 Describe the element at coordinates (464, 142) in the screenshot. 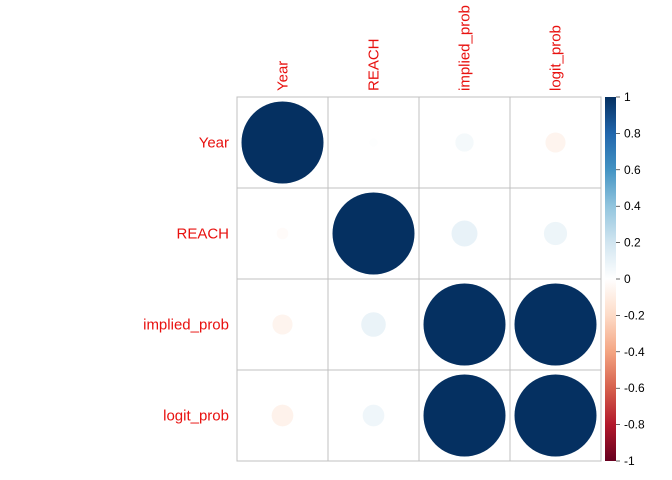

I see `corr-circle-Year-implied_prob` at that location.